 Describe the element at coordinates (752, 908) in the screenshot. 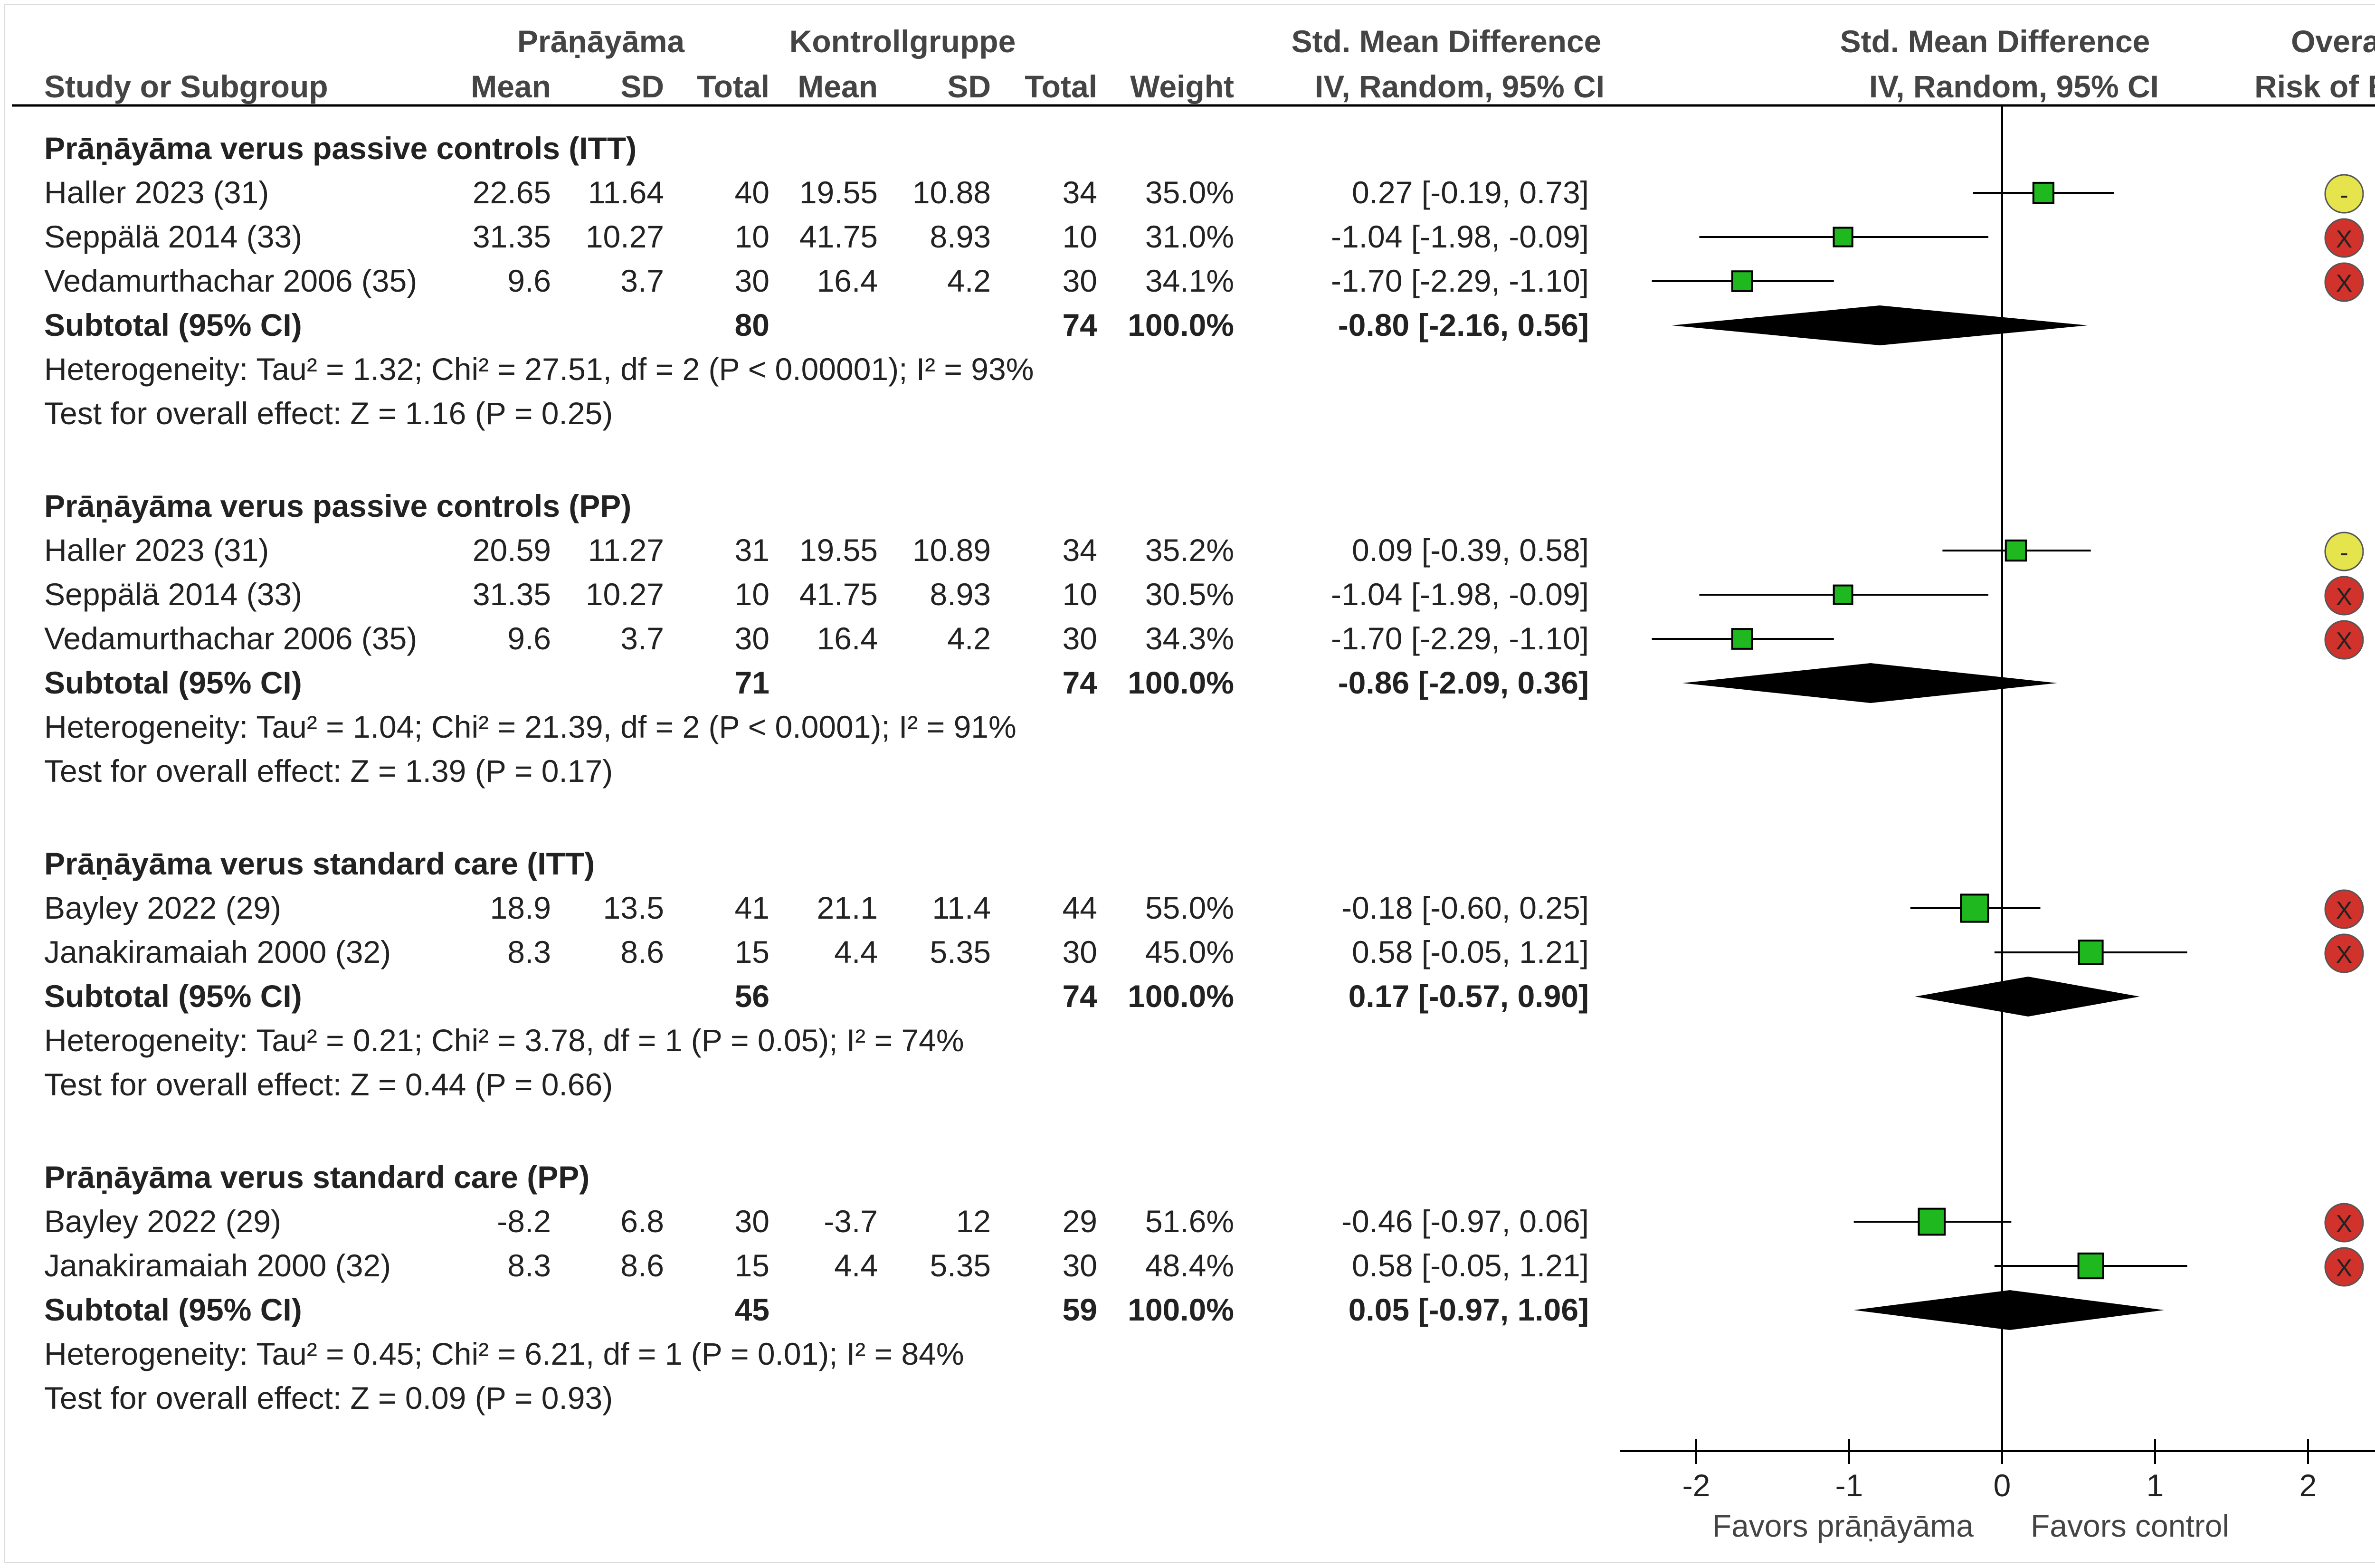

I see `study-total-1: 41` at that location.